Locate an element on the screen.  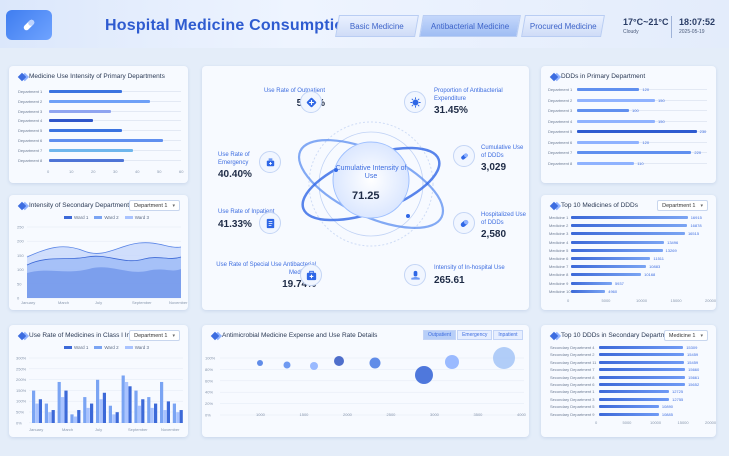
tab-procured-medicine: Procured Medicine is located at coordinates (563, 26).